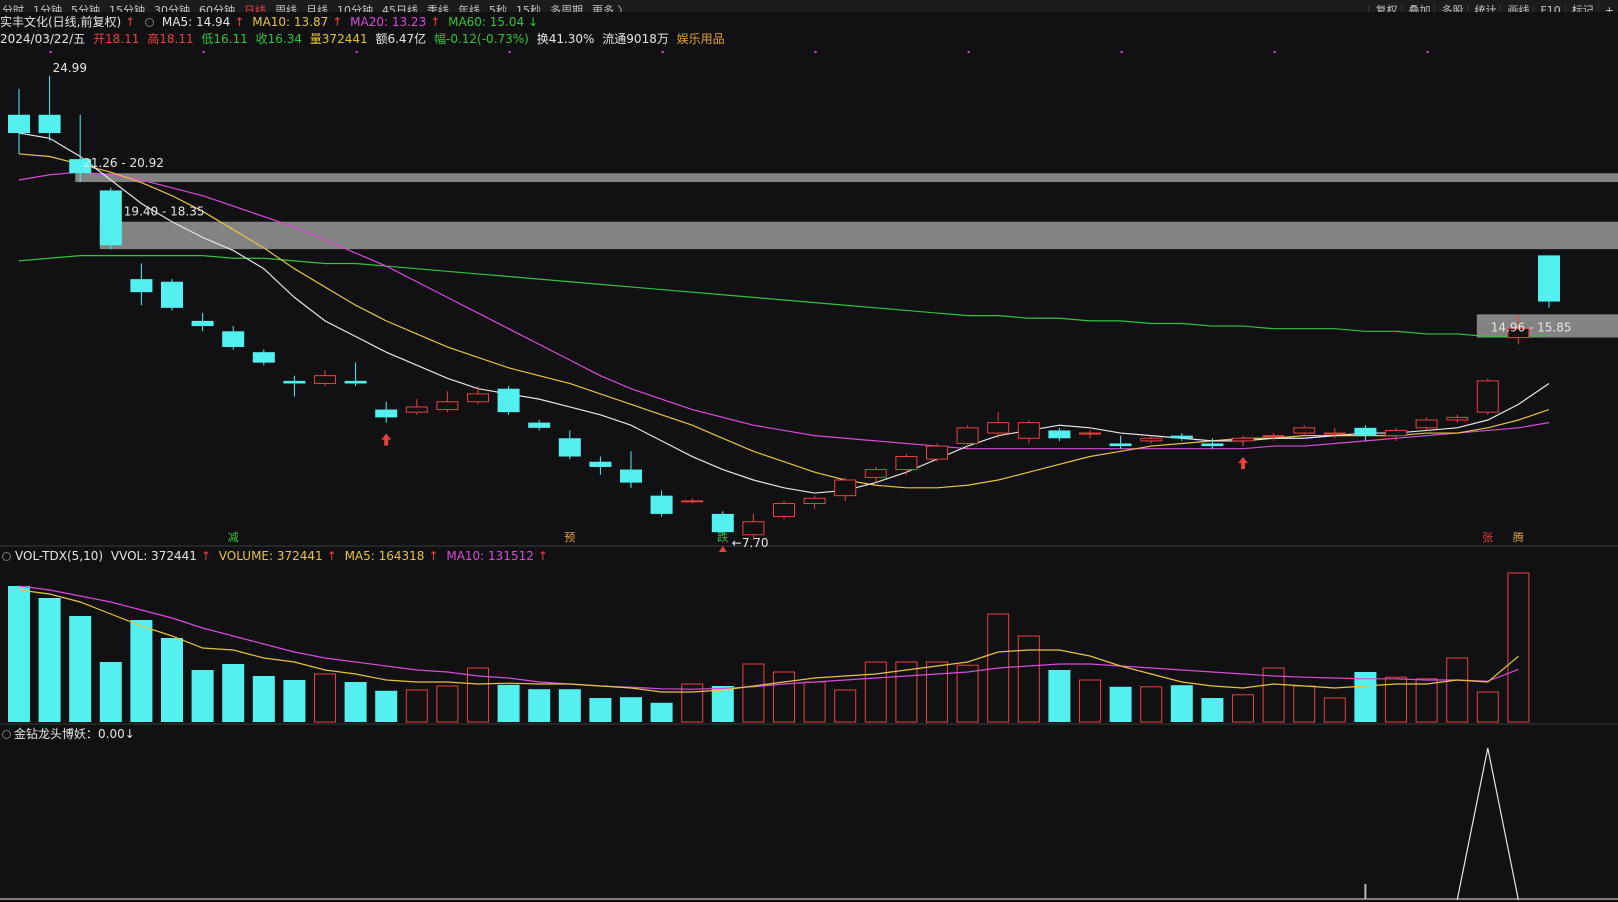 The width and height of the screenshot is (1618, 902). Describe the element at coordinates (355, 8) in the screenshot. I see `period-tab: 10分钟` at that location.